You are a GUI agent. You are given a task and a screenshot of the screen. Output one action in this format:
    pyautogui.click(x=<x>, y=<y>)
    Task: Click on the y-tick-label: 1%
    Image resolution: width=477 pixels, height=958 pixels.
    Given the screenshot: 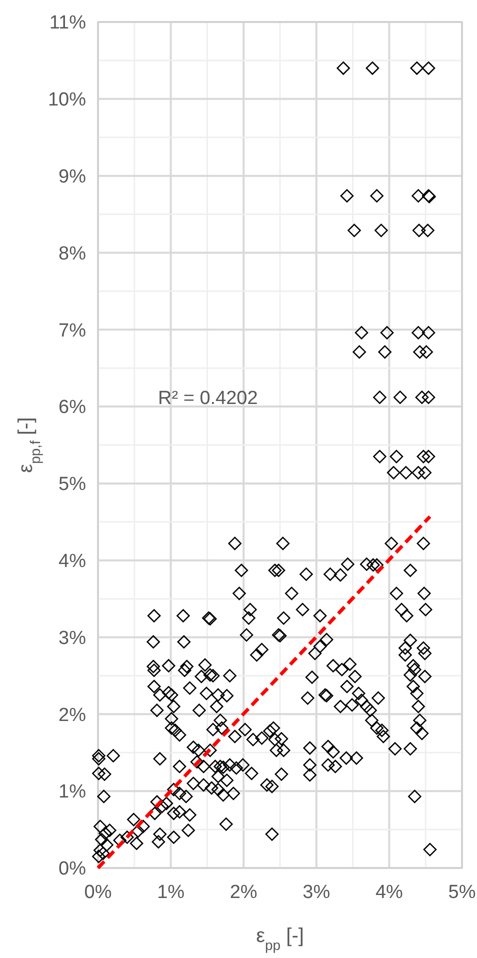 What is the action you would take?
    pyautogui.click(x=72, y=792)
    